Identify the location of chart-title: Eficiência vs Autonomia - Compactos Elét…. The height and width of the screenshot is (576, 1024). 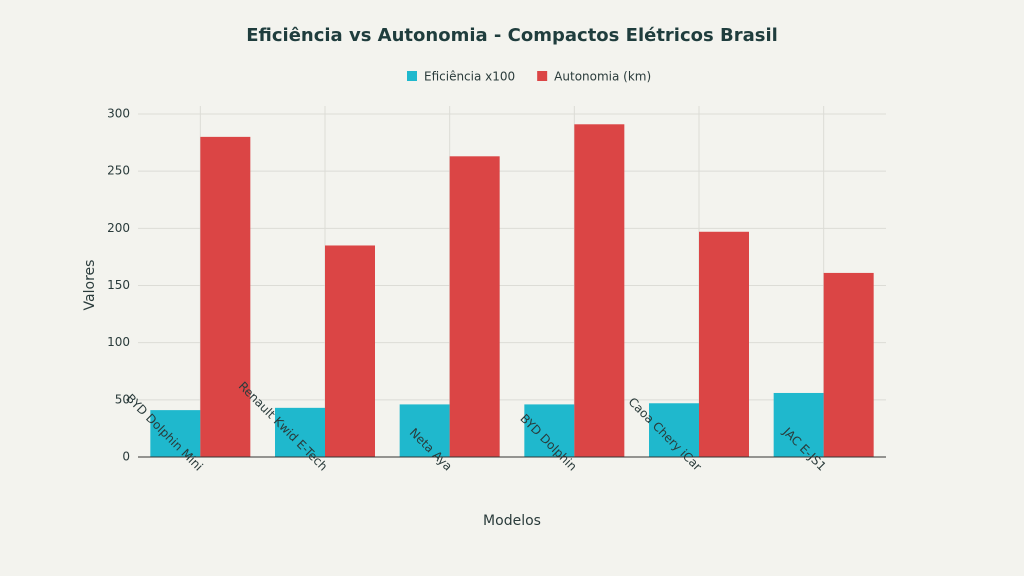
(512, 35).